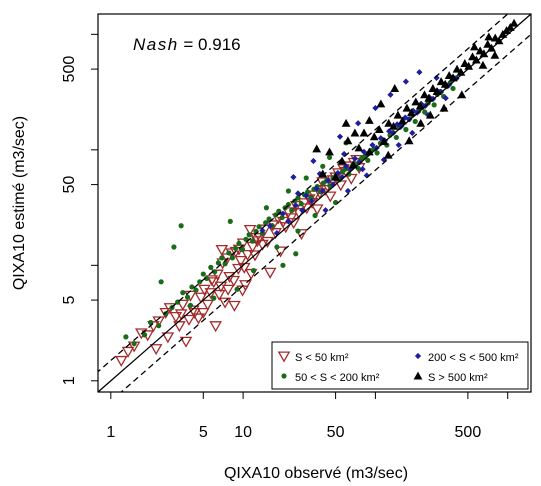 This screenshot has height=486, width=541. What do you see at coordinates (350, 365) in the screenshot?
I see `legend-markers` at bounding box center [350, 365].